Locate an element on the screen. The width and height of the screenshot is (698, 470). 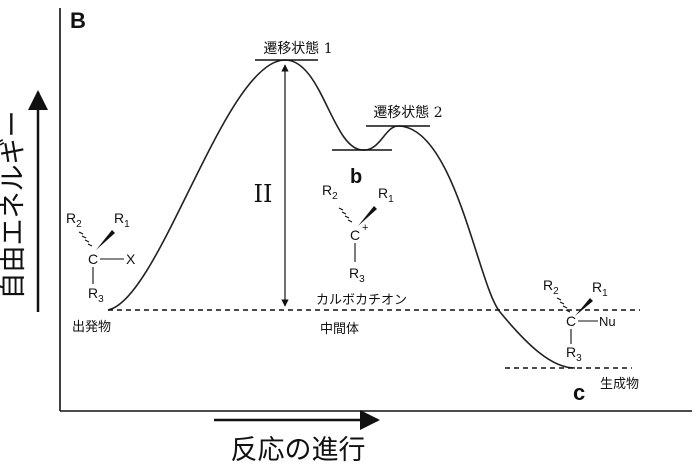
product-center: C is located at coordinates (571, 321).